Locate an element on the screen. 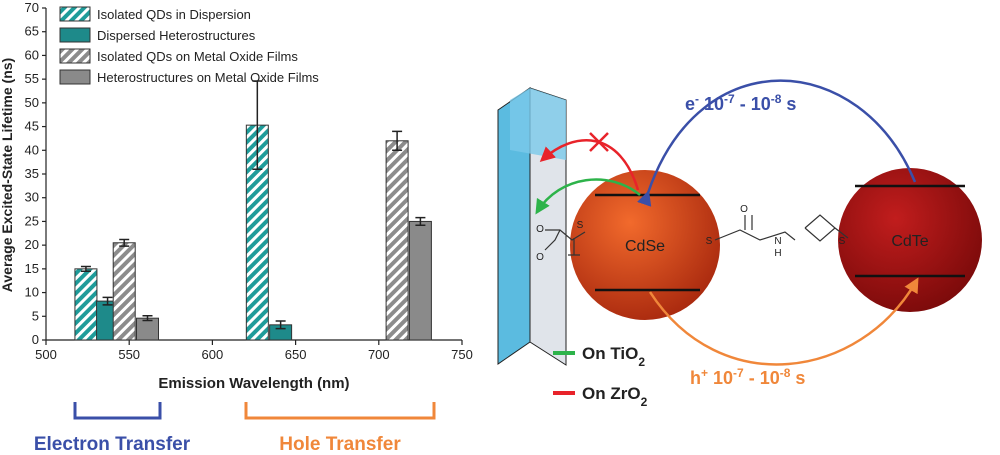 The width and height of the screenshot is (1000, 455). y-tick-label: 35 is located at coordinates (32, 173).